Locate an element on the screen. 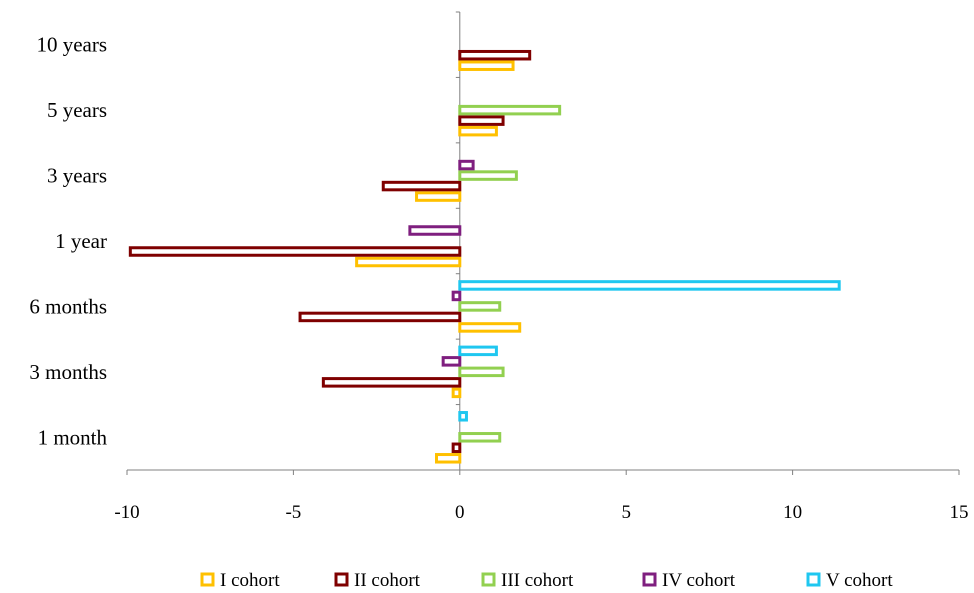 This screenshot has height=593, width=974. x-axis: -10 -5 0 5 10 15 is located at coordinates (541, 496).